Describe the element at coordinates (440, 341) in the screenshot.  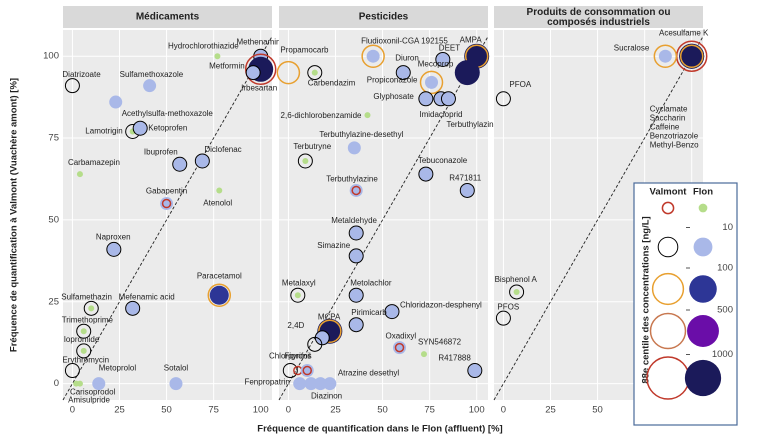
I see `point-label: SYN546872` at that location.